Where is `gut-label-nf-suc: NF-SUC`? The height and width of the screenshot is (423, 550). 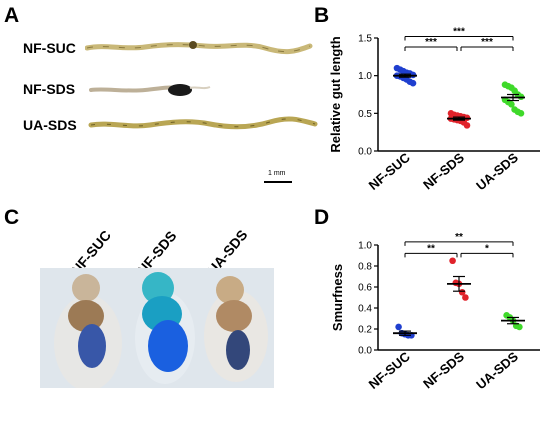 gut-label-nf-suc: NF-SUC is located at coordinates (49, 48).